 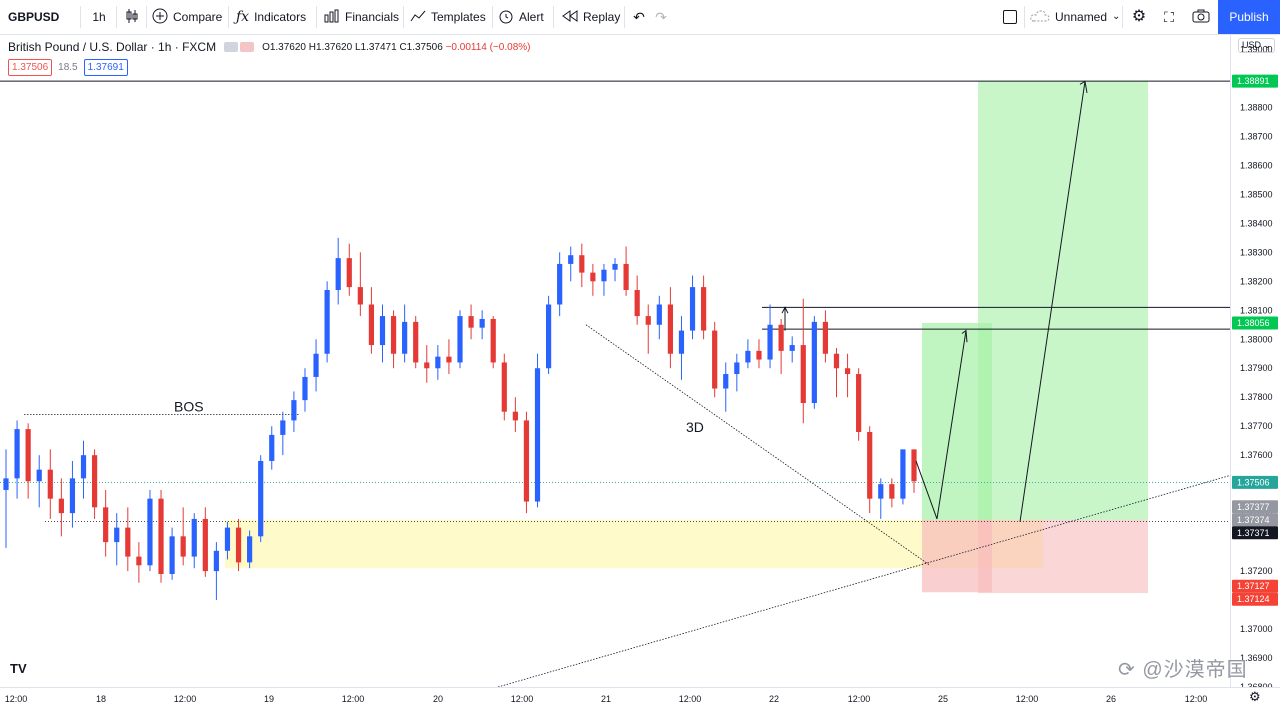 What do you see at coordinates (1256, 571) in the screenshot?
I see `price-tick-label: 1.37200` at bounding box center [1256, 571].